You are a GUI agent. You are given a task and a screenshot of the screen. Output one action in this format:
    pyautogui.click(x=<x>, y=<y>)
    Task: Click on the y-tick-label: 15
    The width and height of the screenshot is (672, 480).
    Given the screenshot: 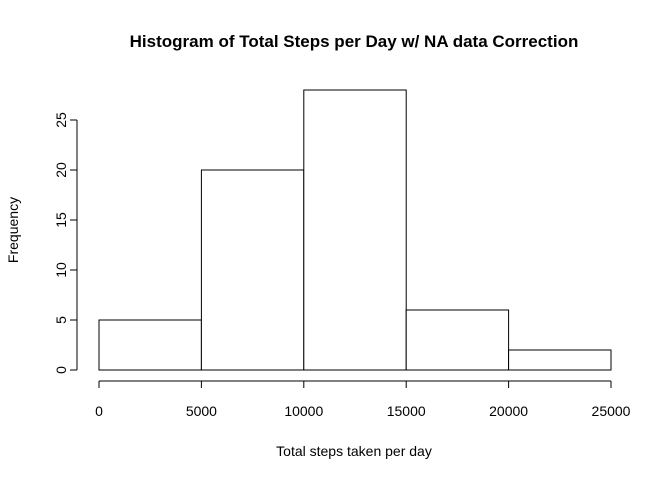 What is the action you would take?
    pyautogui.click(x=61, y=220)
    